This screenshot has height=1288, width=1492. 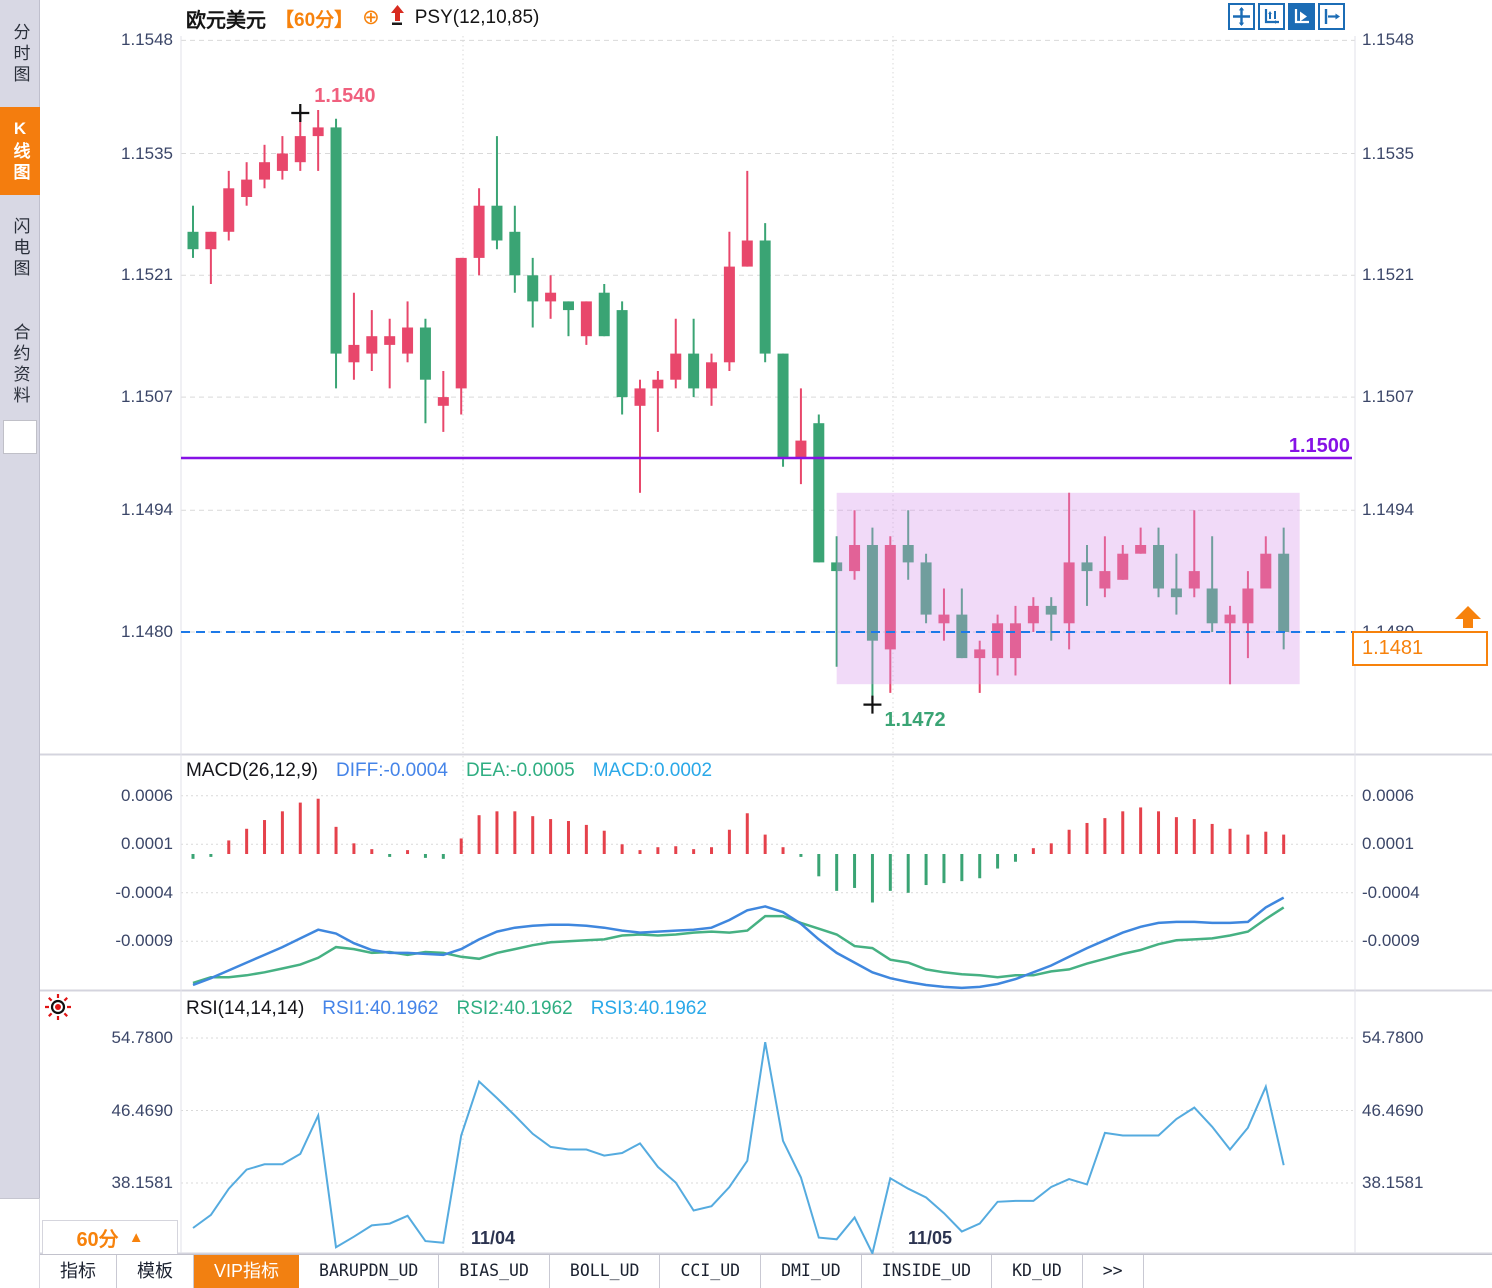 I want to click on rsi2-value: RSI2:40.1962, so click(x=514, y=1008).